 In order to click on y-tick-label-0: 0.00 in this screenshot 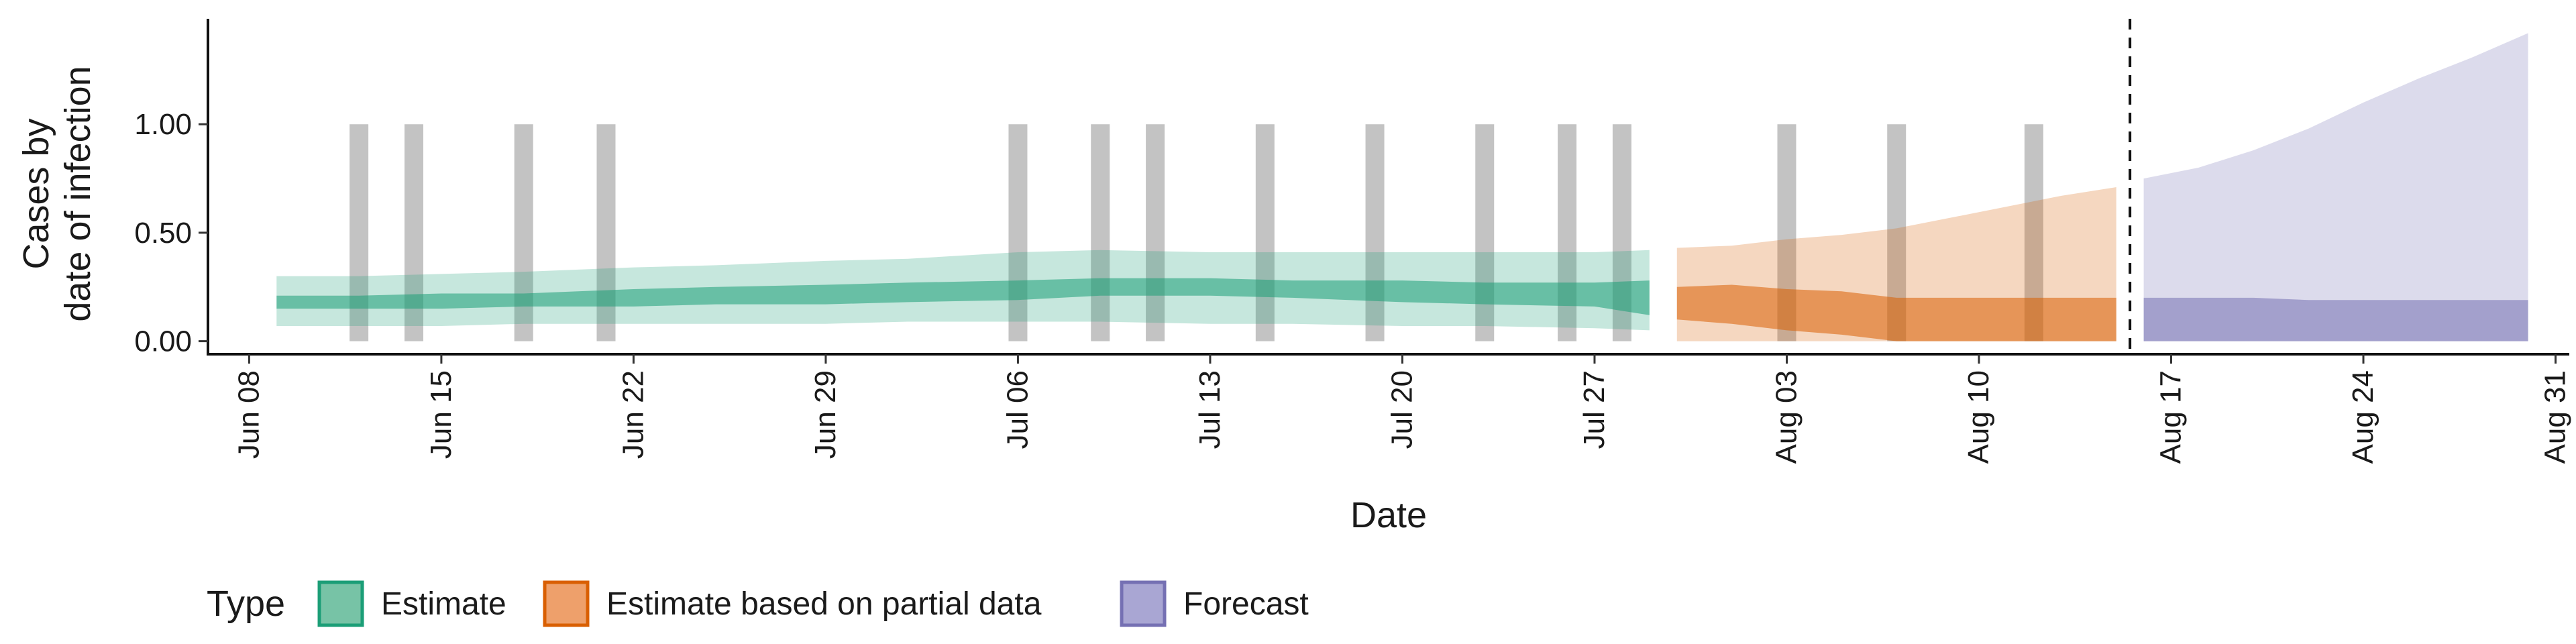, I will do `click(163, 341)`.